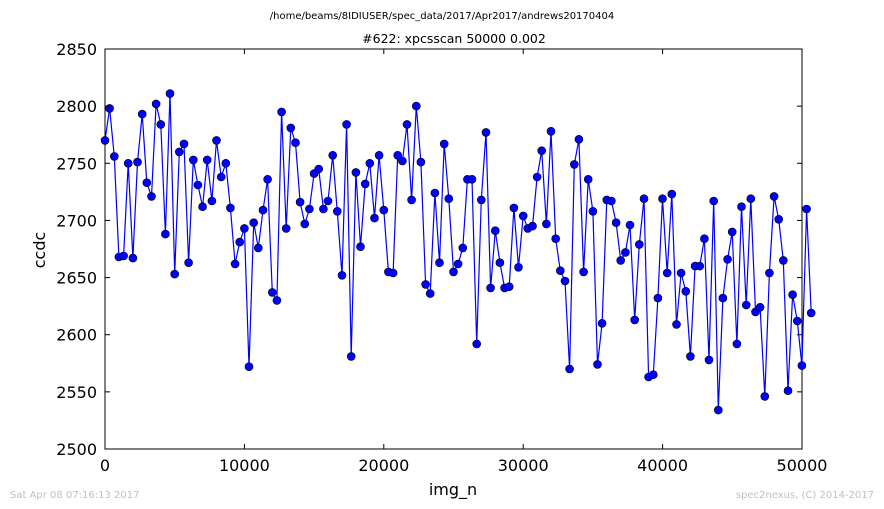 This screenshot has width=884, height=509. What do you see at coordinates (383, 465) in the screenshot?
I see `x-tick-label: 20000` at bounding box center [383, 465].